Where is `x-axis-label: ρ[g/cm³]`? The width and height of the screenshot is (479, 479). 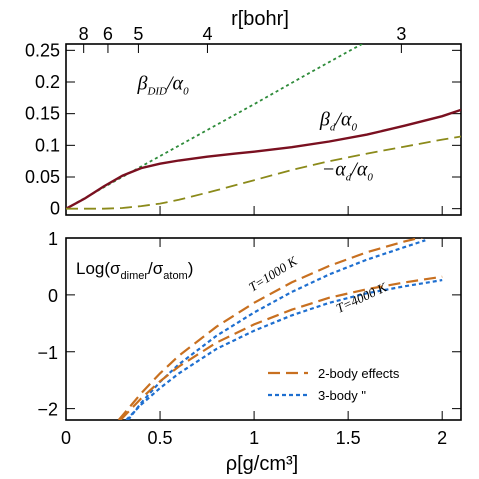 x-axis-label: ρ[g/cm³] is located at coordinates (262, 464).